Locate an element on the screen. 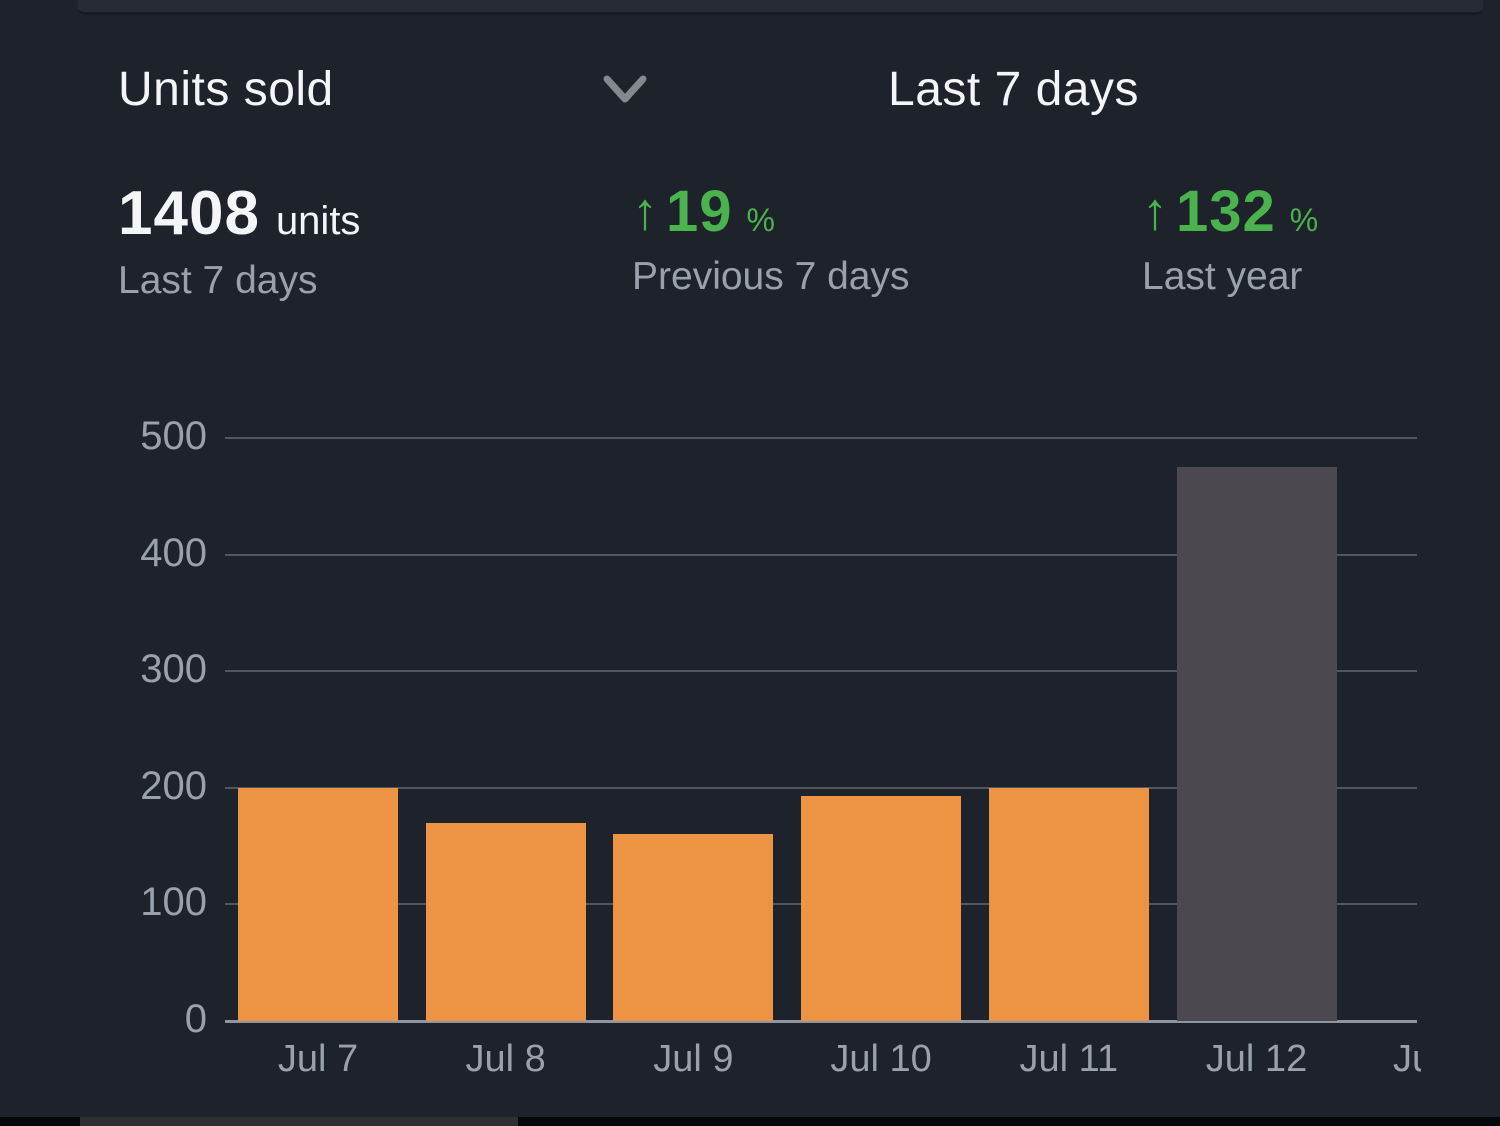 This screenshot has width=1500, height=1126. y-axis-tick-label: 100 is located at coordinates (173, 902).